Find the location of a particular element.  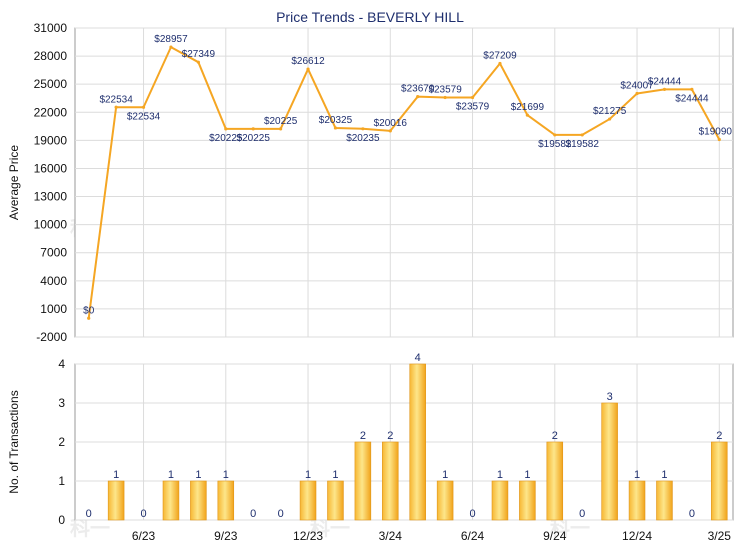

transactions-y-tick-label: 2 is located at coordinates (61, 442).